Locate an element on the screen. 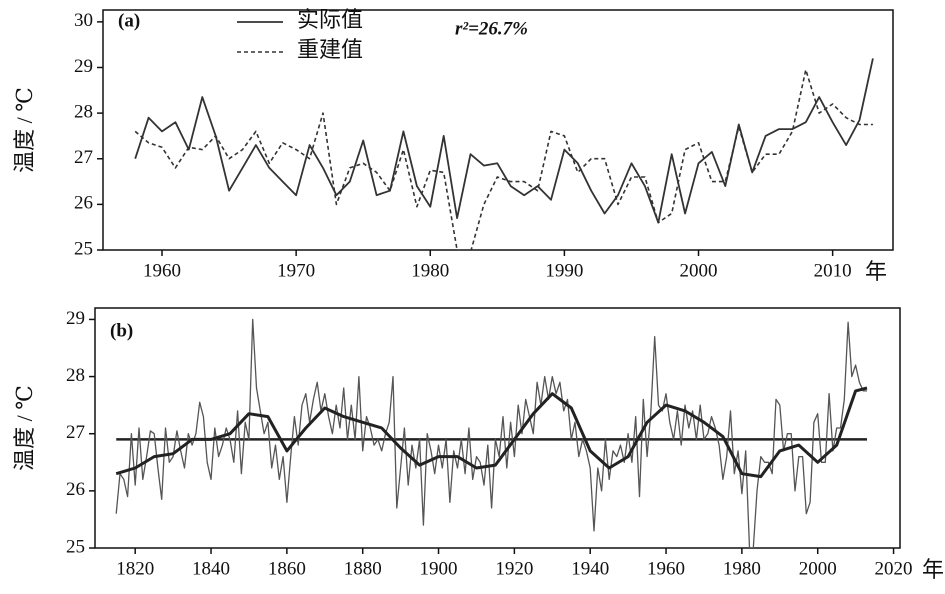 Image resolution: width=945 pixels, height=594 pixels. x-tick-label: 1820 is located at coordinates (135, 568).